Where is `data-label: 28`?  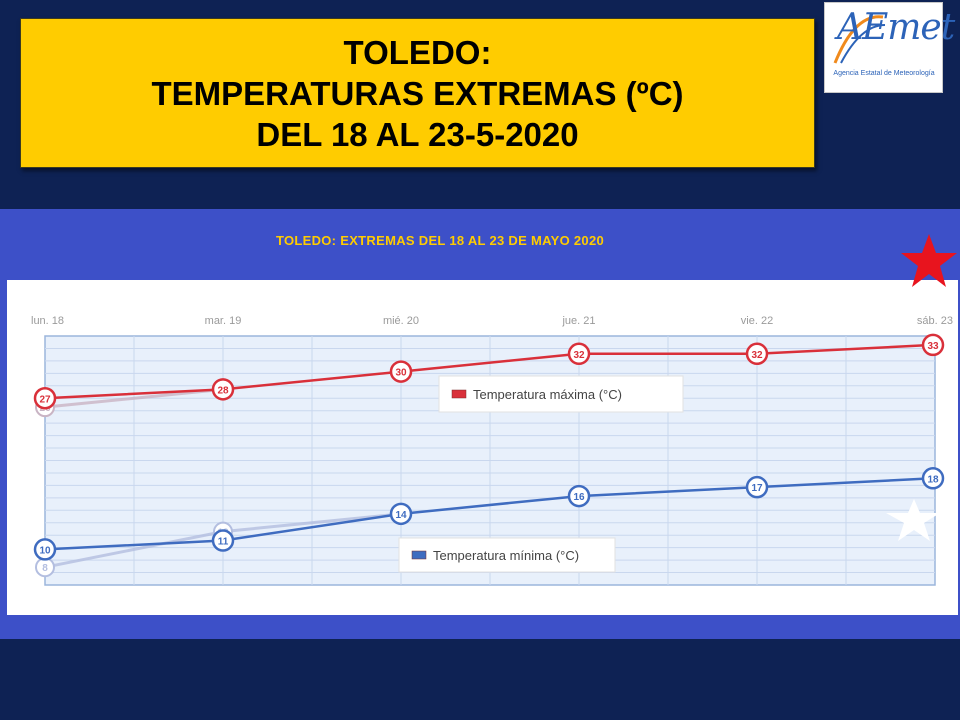 data-label: 28 is located at coordinates (223, 390).